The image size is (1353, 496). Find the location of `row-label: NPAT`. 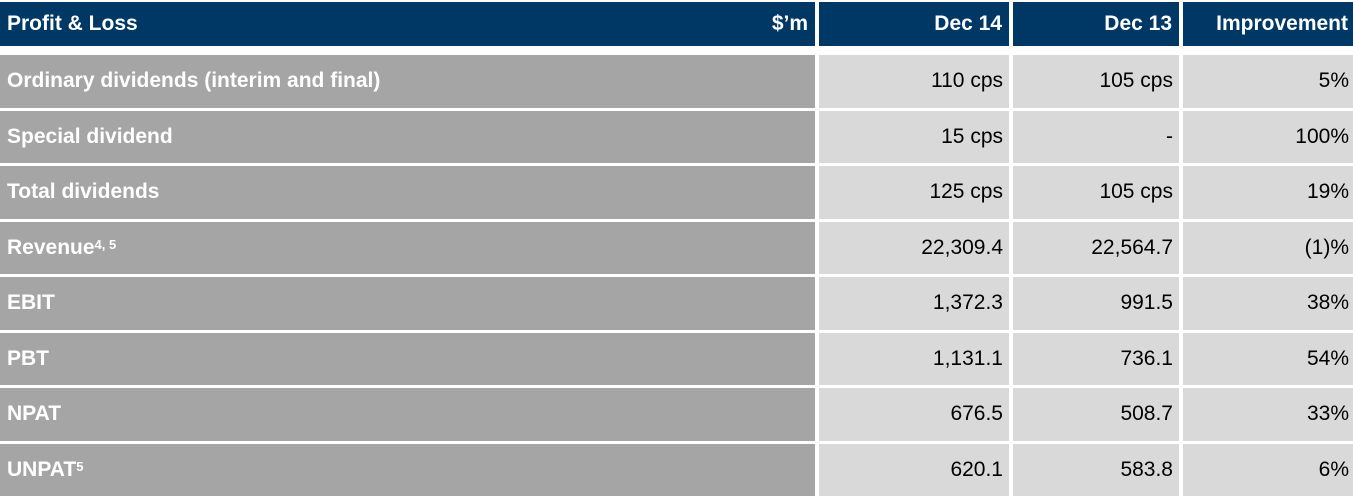

row-label: NPAT is located at coordinates (407, 414).